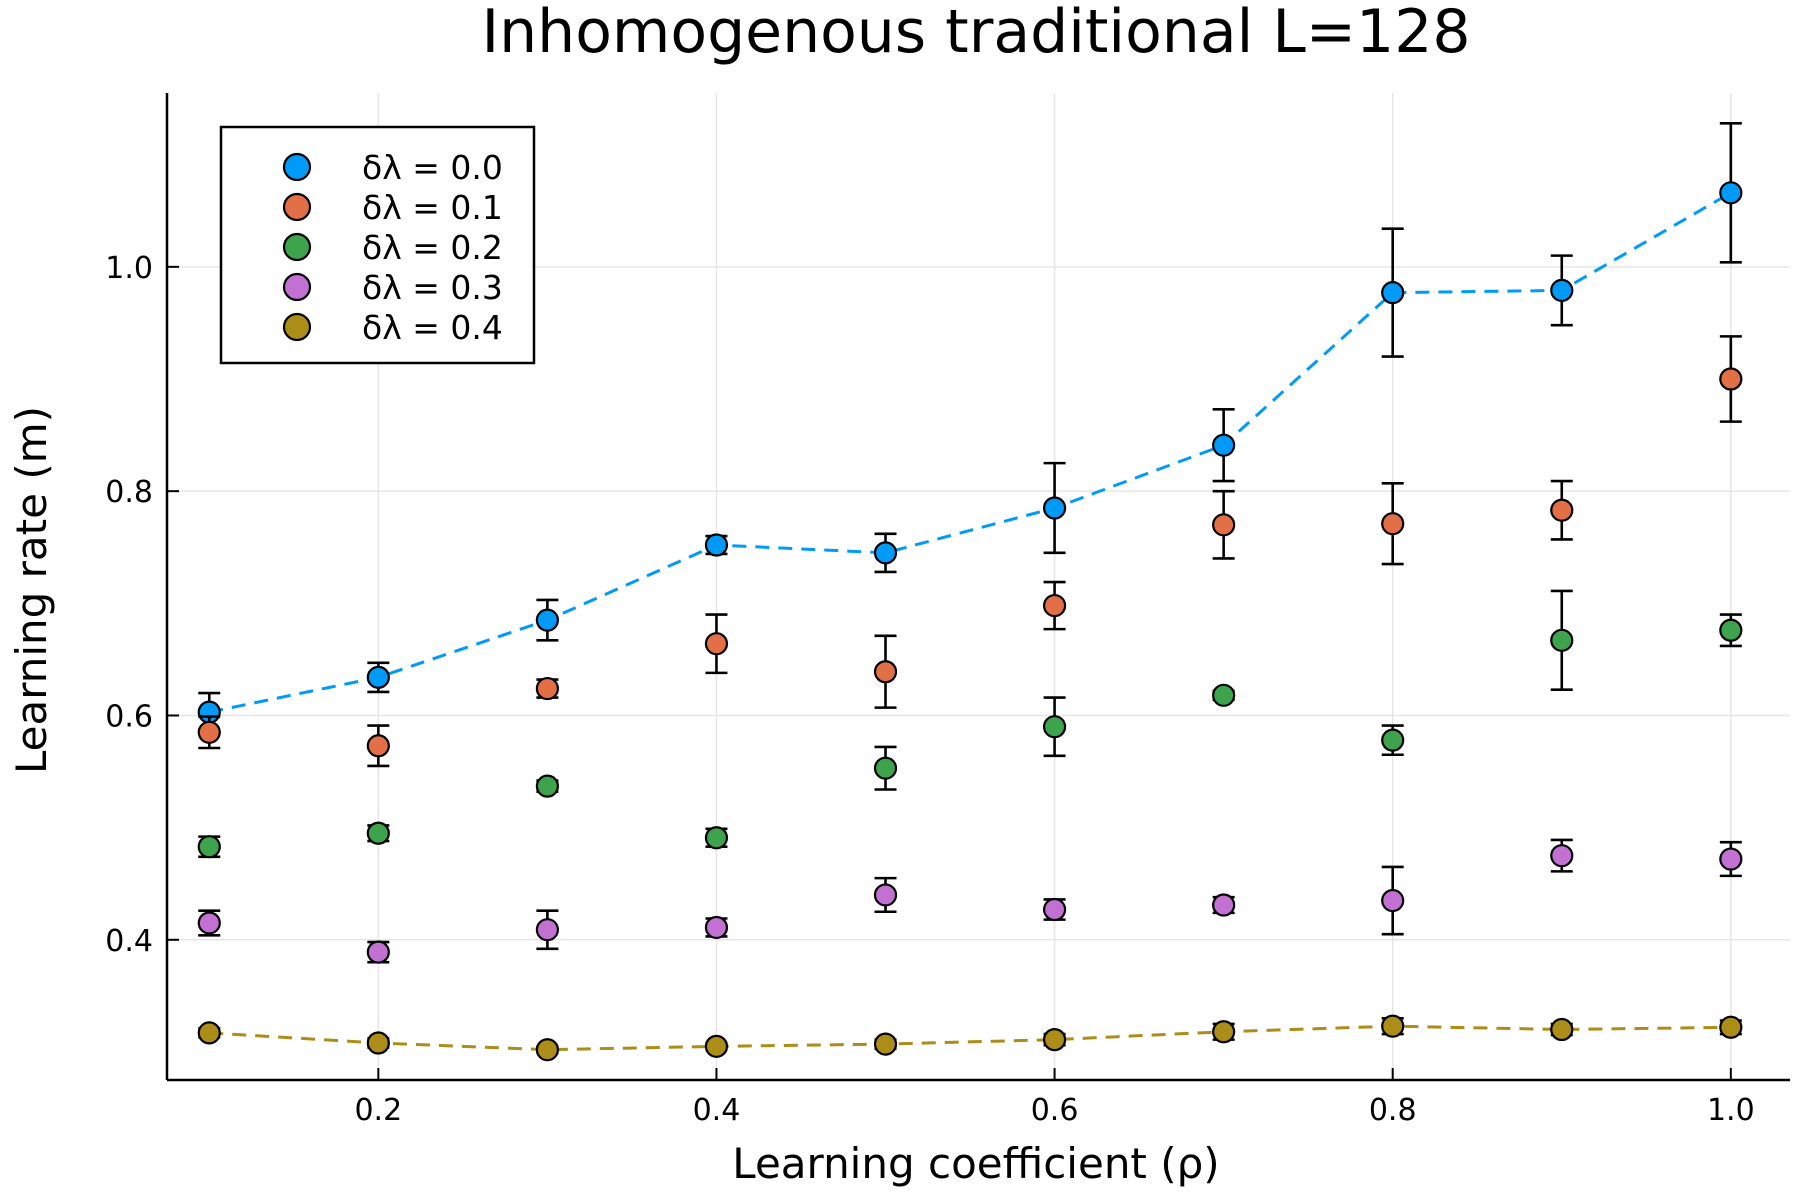 This screenshot has width=1800, height=1200. Describe the element at coordinates (129, 716) in the screenshot. I see `y-tick-label: 0.6` at that location.